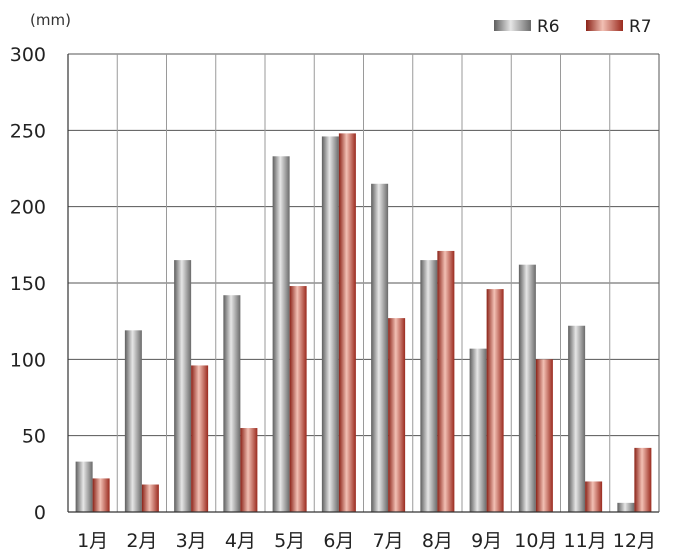 The image size is (676, 553). I want to click on x-tick-label: 8月, so click(437, 541).